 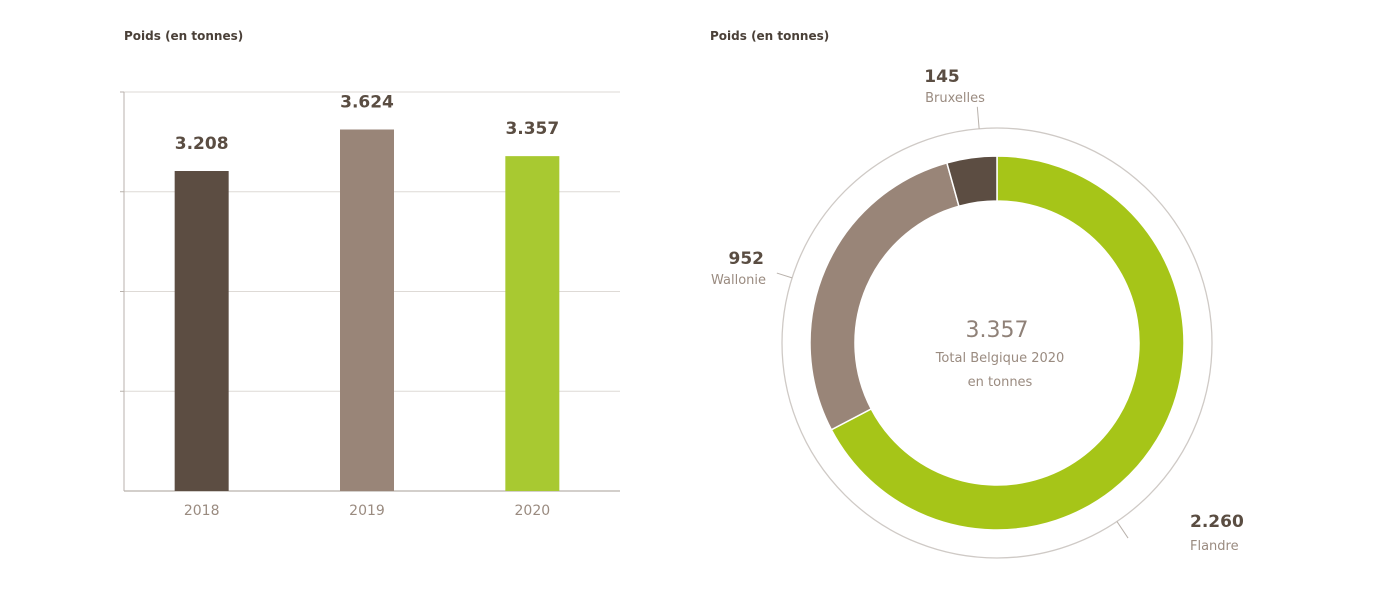 What do you see at coordinates (202, 511) in the screenshot?
I see `x-tick-label: 2018` at bounding box center [202, 511].